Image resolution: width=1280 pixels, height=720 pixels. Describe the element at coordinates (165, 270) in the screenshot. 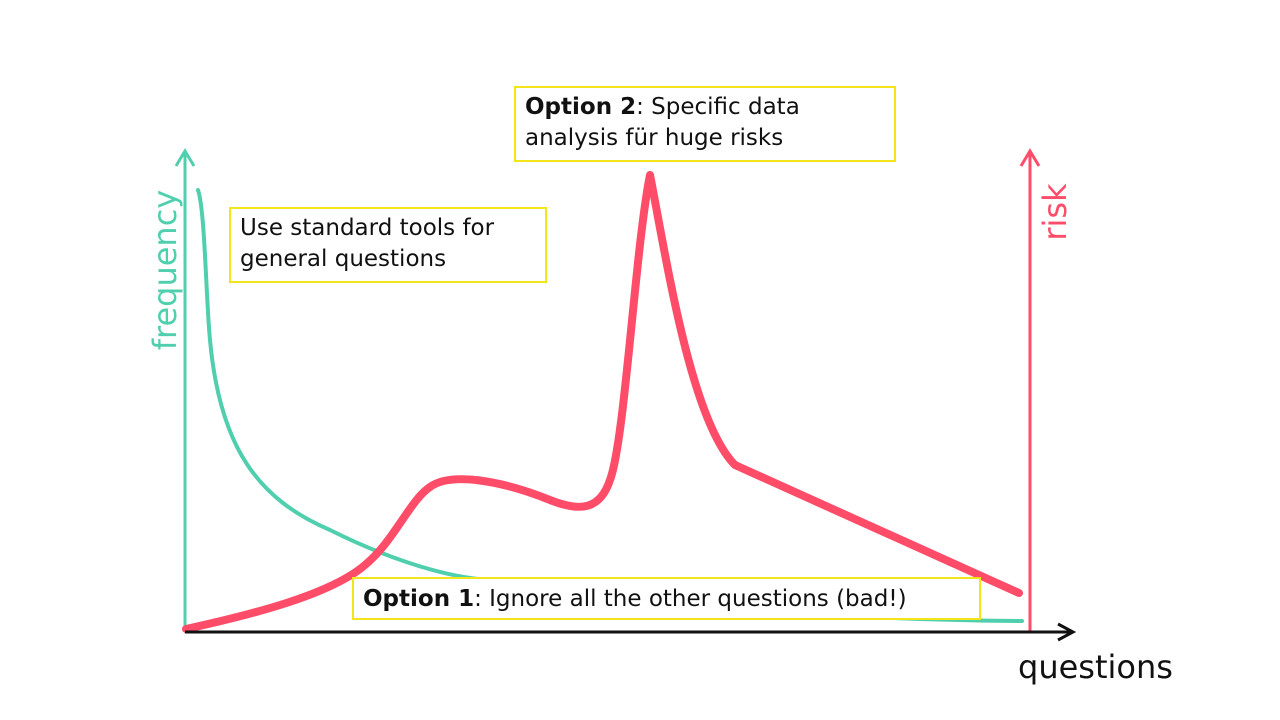

I see `frequency-axis-label: frequency` at that location.